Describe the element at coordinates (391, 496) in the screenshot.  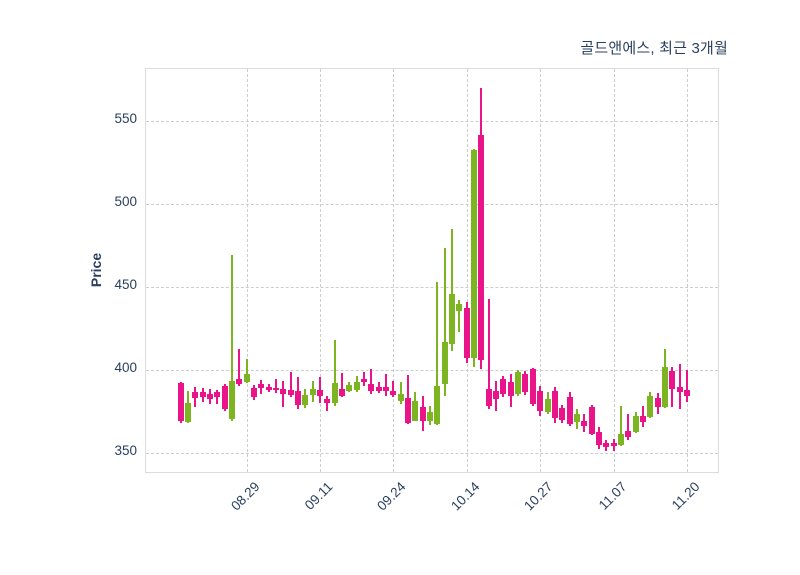
I see `x-tick-label: 09.24` at that location.